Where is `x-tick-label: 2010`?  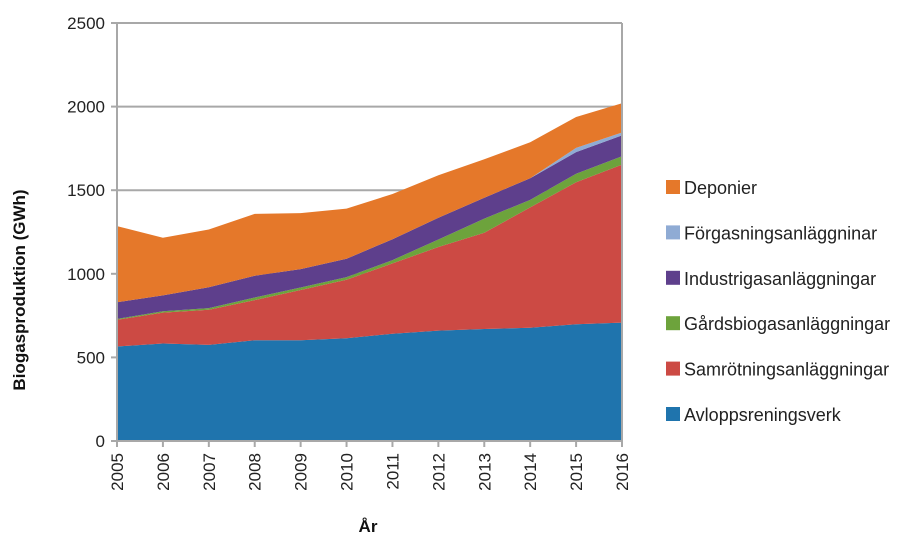
x-tick-label: 2010 is located at coordinates (347, 472).